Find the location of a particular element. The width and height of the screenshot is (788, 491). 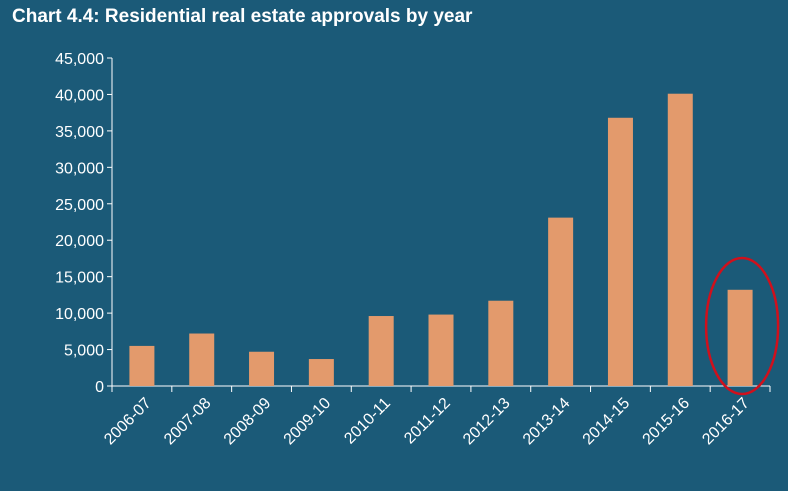

y-tick-label: 10,000 is located at coordinates (79, 314).